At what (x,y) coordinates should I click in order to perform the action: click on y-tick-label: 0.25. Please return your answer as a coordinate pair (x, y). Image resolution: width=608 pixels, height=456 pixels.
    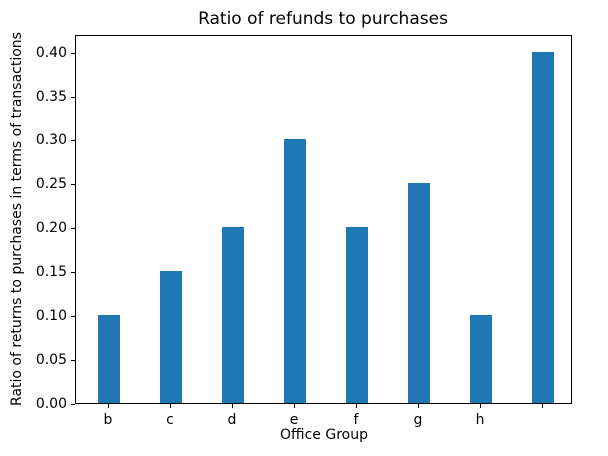
    Looking at the image, I should click on (51, 184).